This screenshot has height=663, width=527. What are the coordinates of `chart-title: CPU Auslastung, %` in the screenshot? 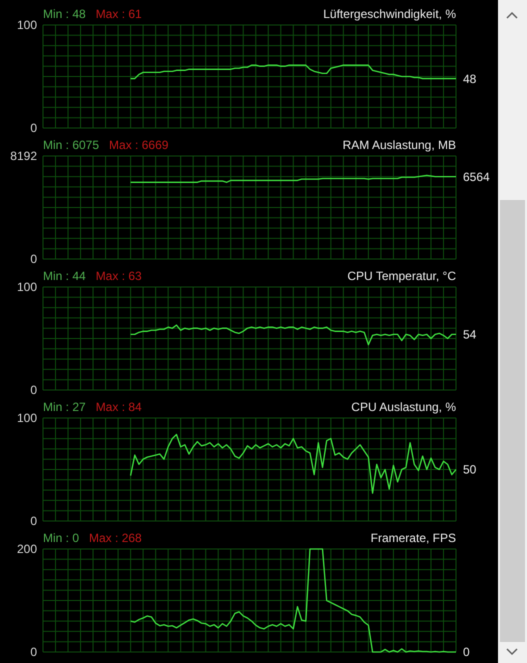 It's located at (403, 407).